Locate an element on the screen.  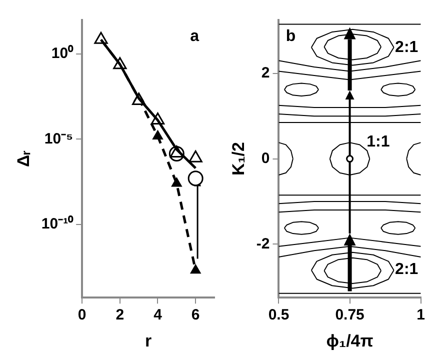
annotation: a is located at coordinates (195, 37).